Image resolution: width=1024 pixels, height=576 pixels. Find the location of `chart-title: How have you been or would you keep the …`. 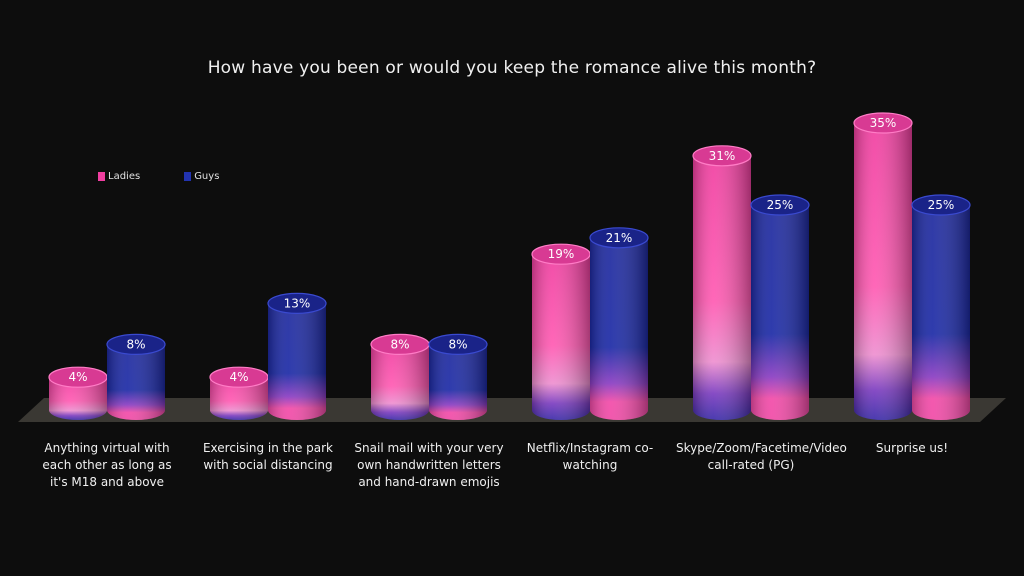

chart-title: How have you been or would you keep the … is located at coordinates (512, 68).